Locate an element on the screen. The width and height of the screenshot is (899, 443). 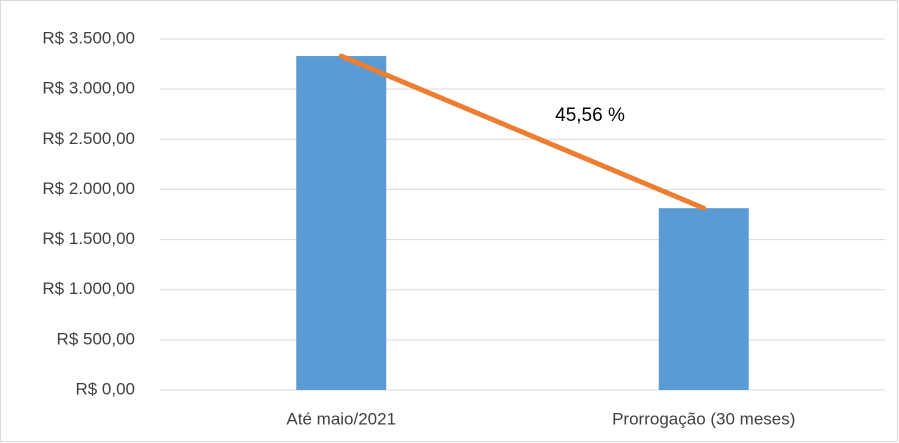
y-tick-label: R$ 0,00 is located at coordinates (105, 388).